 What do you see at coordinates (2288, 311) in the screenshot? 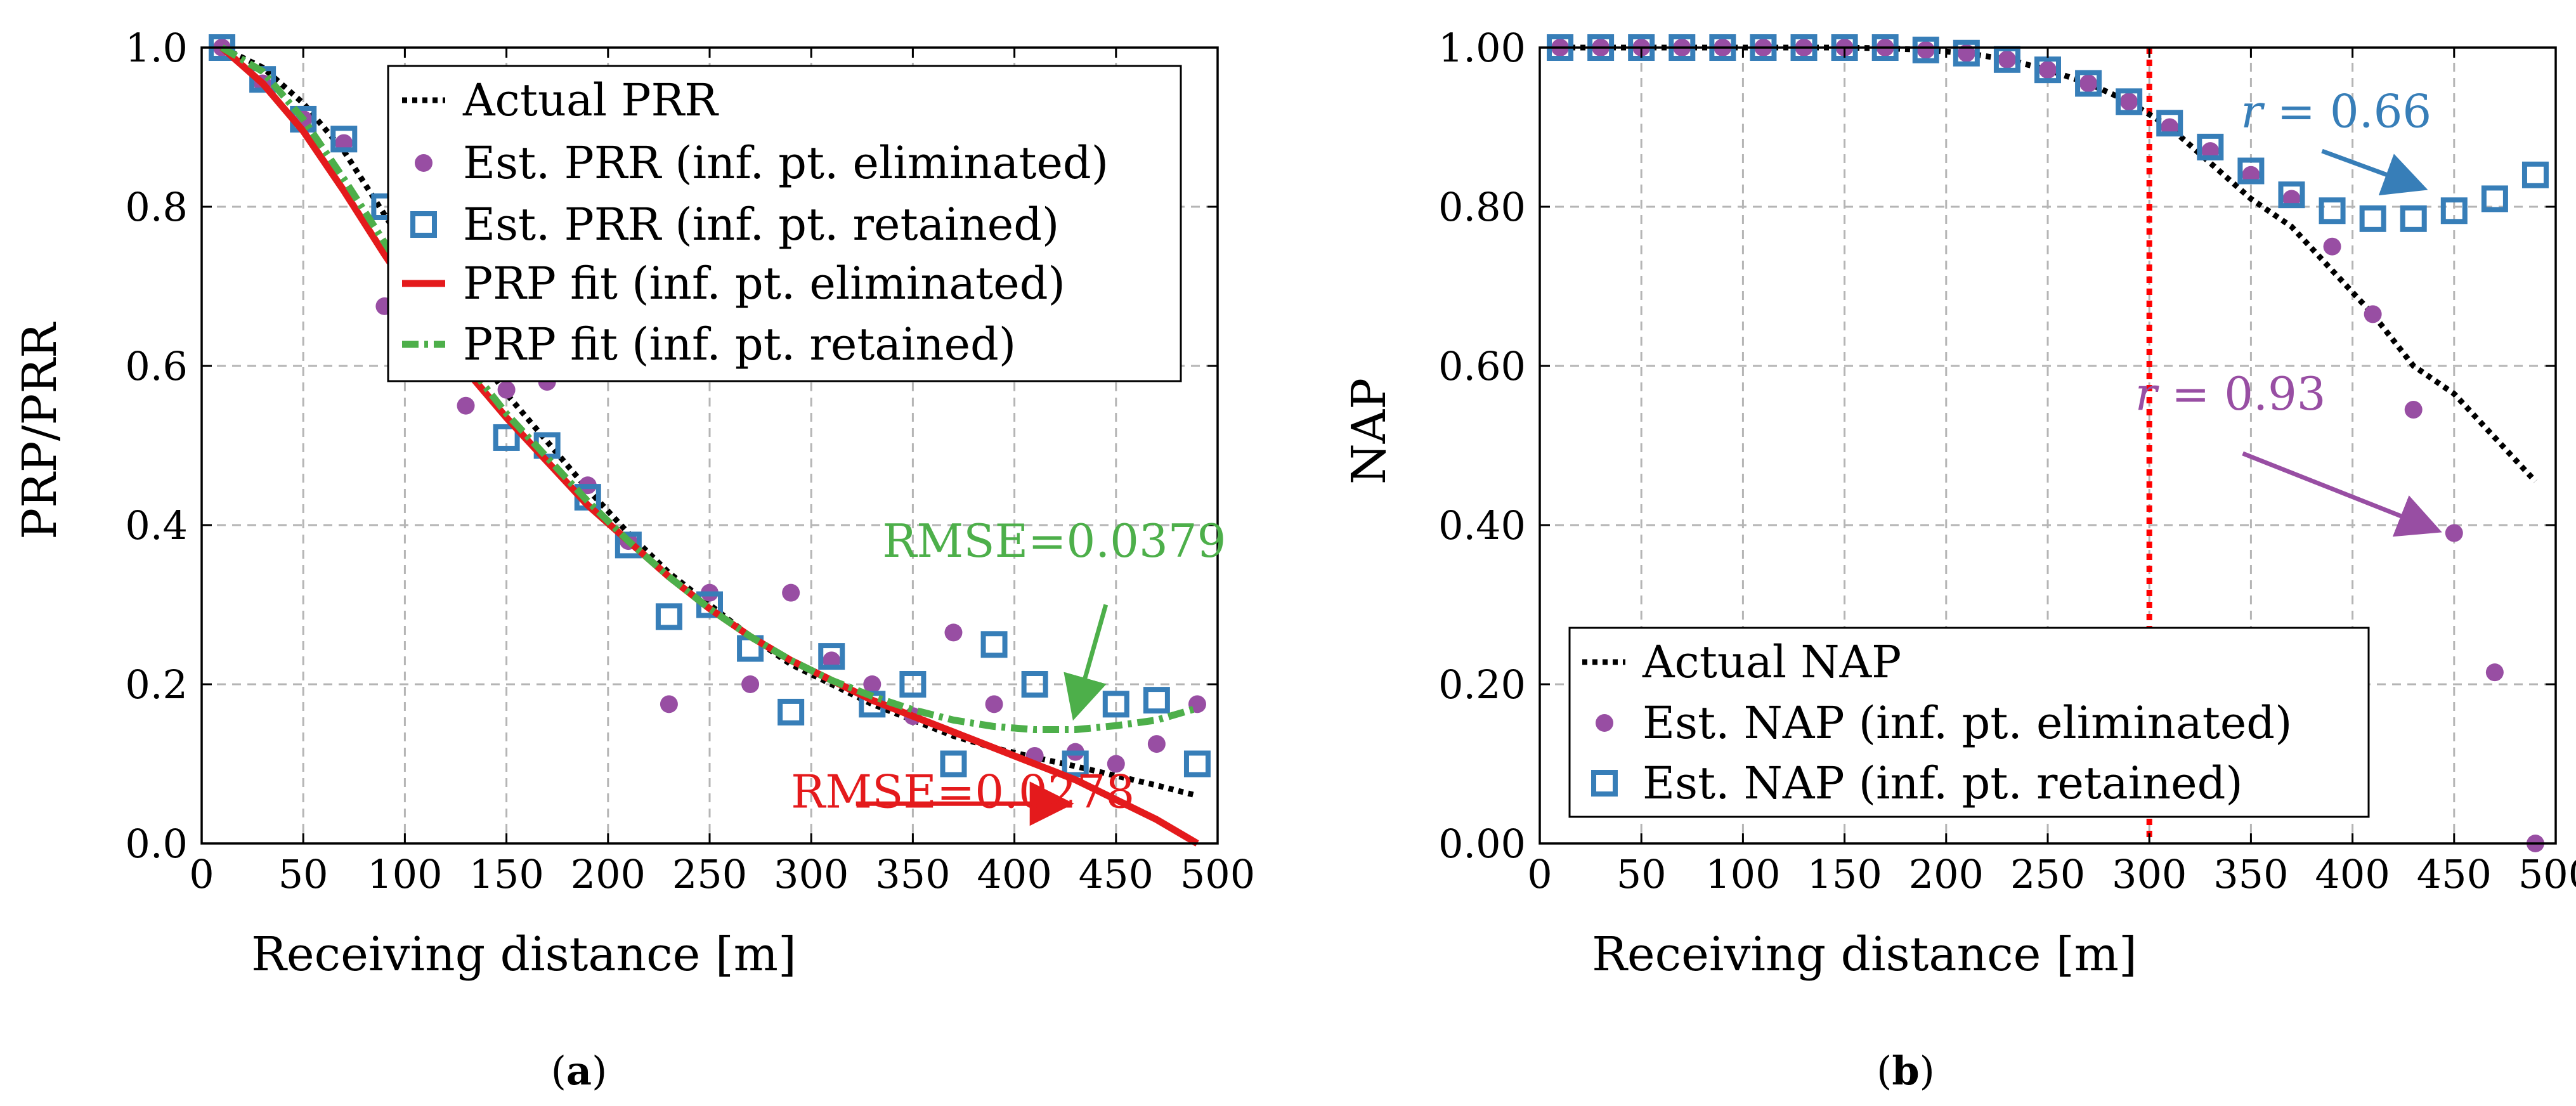
I see `annotations-b: r = 0.66r = 0.93` at bounding box center [2288, 311].